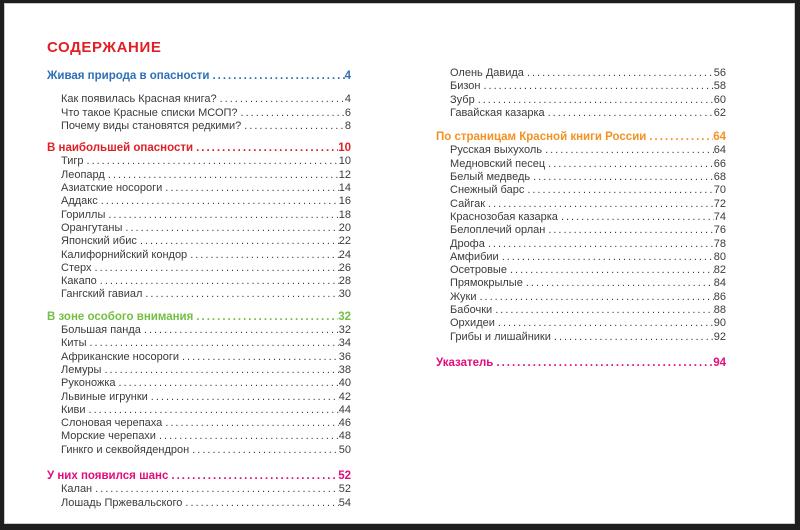  I want to click on toc-entry-page-number: 4, so click(347, 76).